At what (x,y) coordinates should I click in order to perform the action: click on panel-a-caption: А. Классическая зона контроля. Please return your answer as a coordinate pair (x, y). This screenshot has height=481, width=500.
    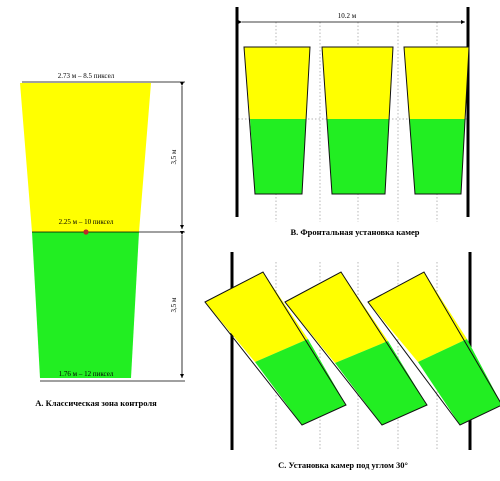
    Looking at the image, I should click on (96, 403).